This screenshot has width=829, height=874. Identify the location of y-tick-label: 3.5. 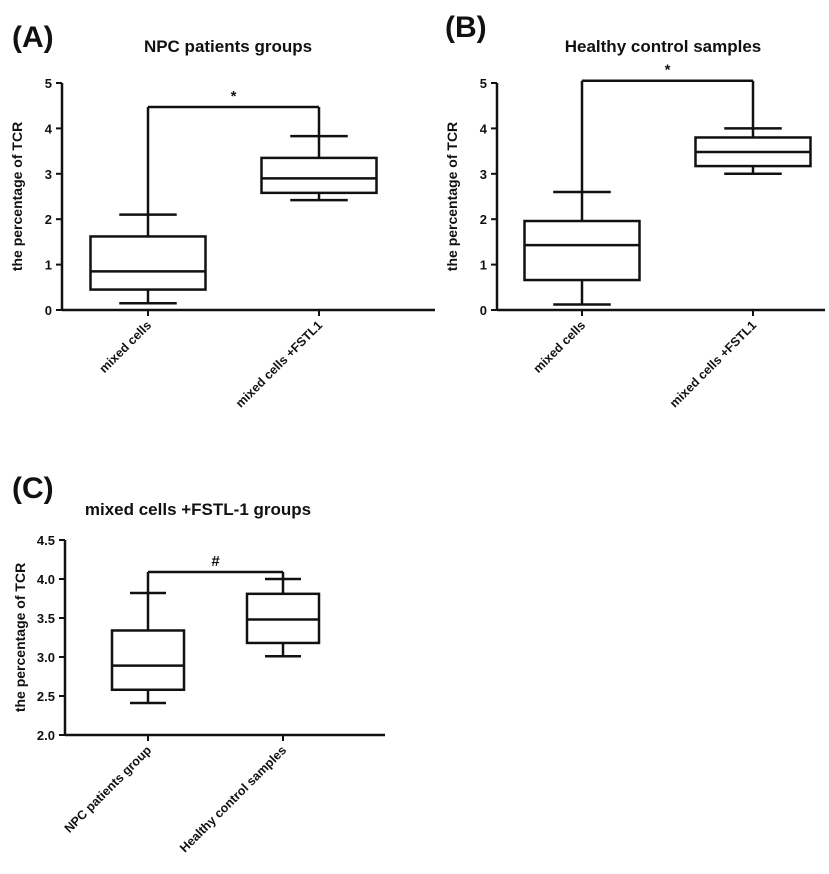
(46, 618).